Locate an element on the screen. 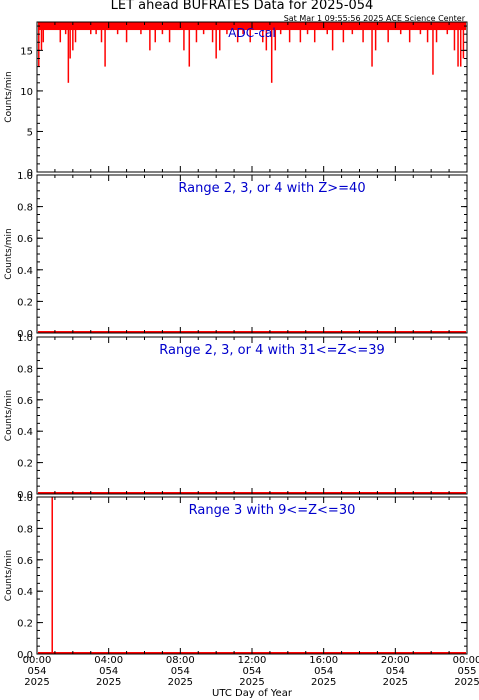  x-tick-time: 16:00 is located at coordinates (323, 660).